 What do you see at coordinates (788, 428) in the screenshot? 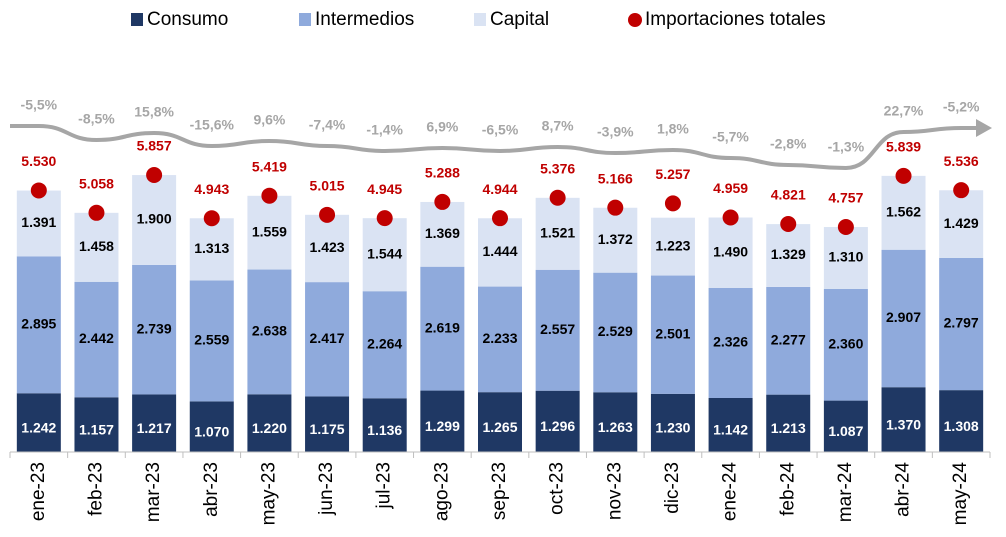
I see `value-label: 1.213` at bounding box center [788, 428].